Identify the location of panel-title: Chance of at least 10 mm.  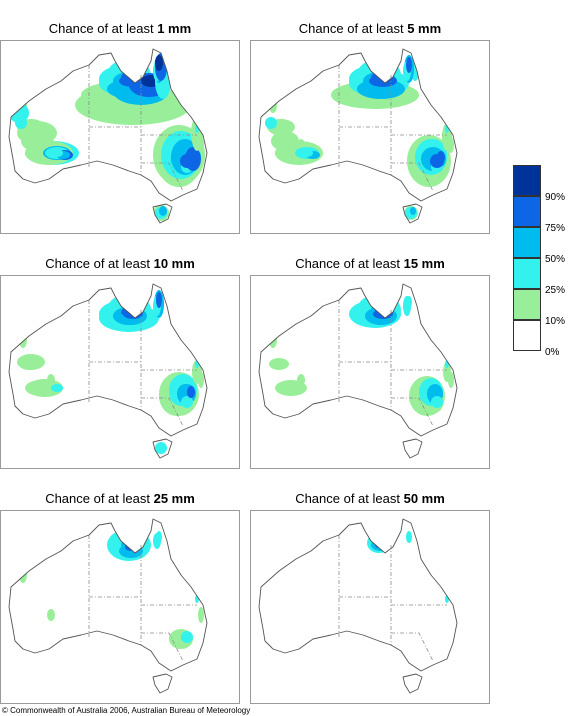
(120, 263).